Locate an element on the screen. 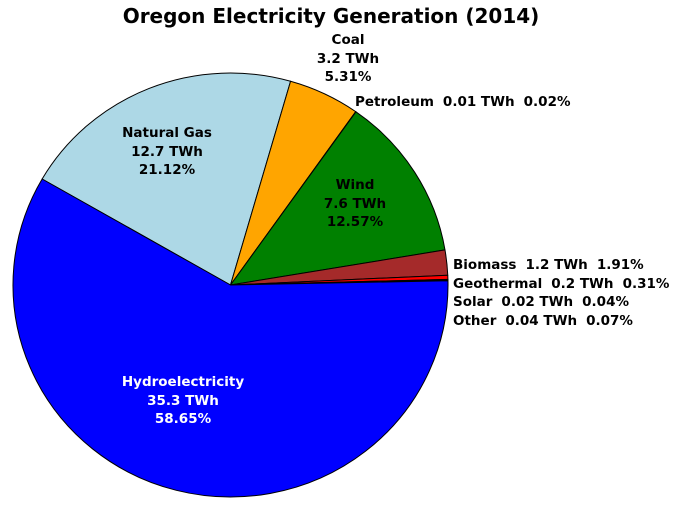 The width and height of the screenshot is (683, 512). slice-name: Petroleum is located at coordinates (394, 102).